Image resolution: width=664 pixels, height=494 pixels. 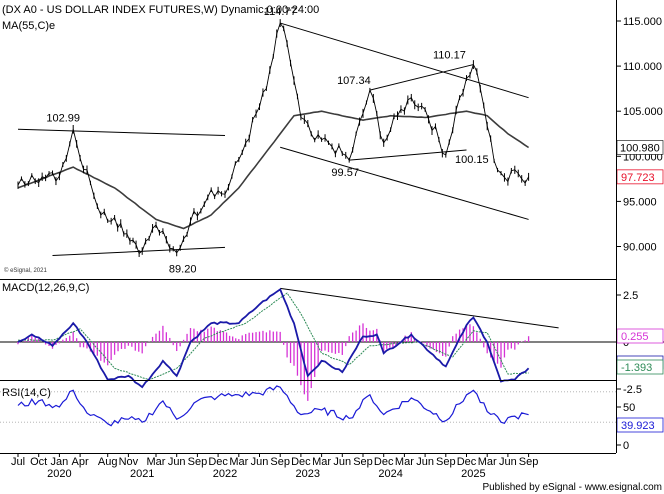 I want to click on ma-legend: MA(55,C)e, so click(x=28, y=26).